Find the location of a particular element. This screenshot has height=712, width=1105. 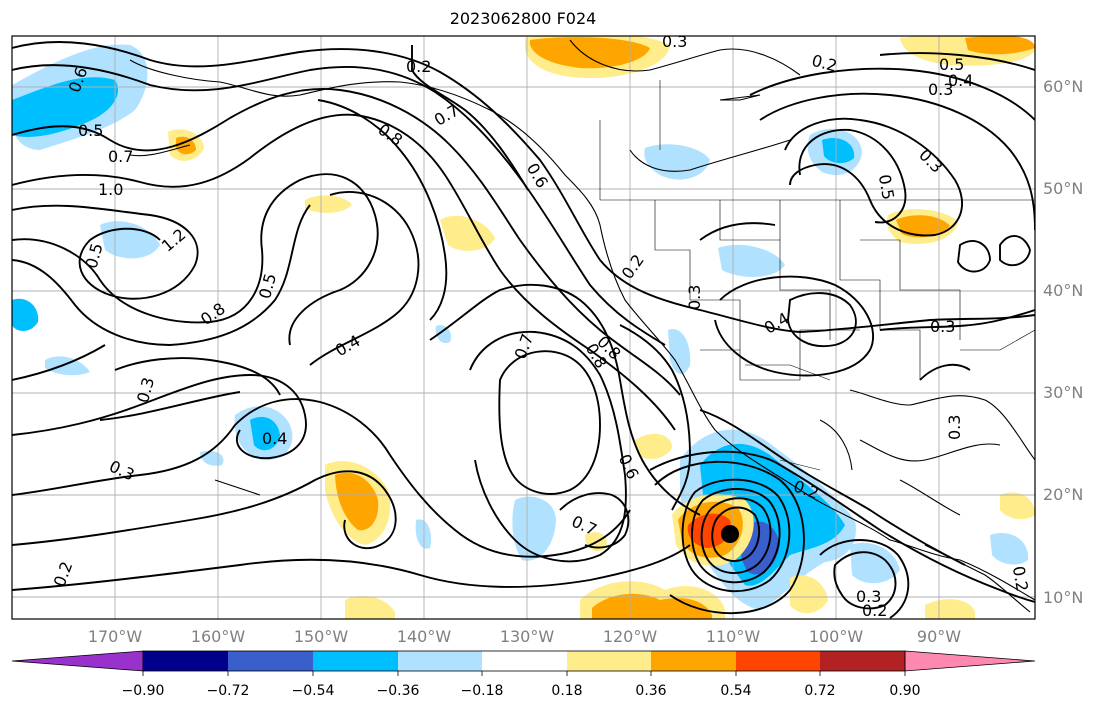

map-title: 2023062800 F024 is located at coordinates (523, 18).